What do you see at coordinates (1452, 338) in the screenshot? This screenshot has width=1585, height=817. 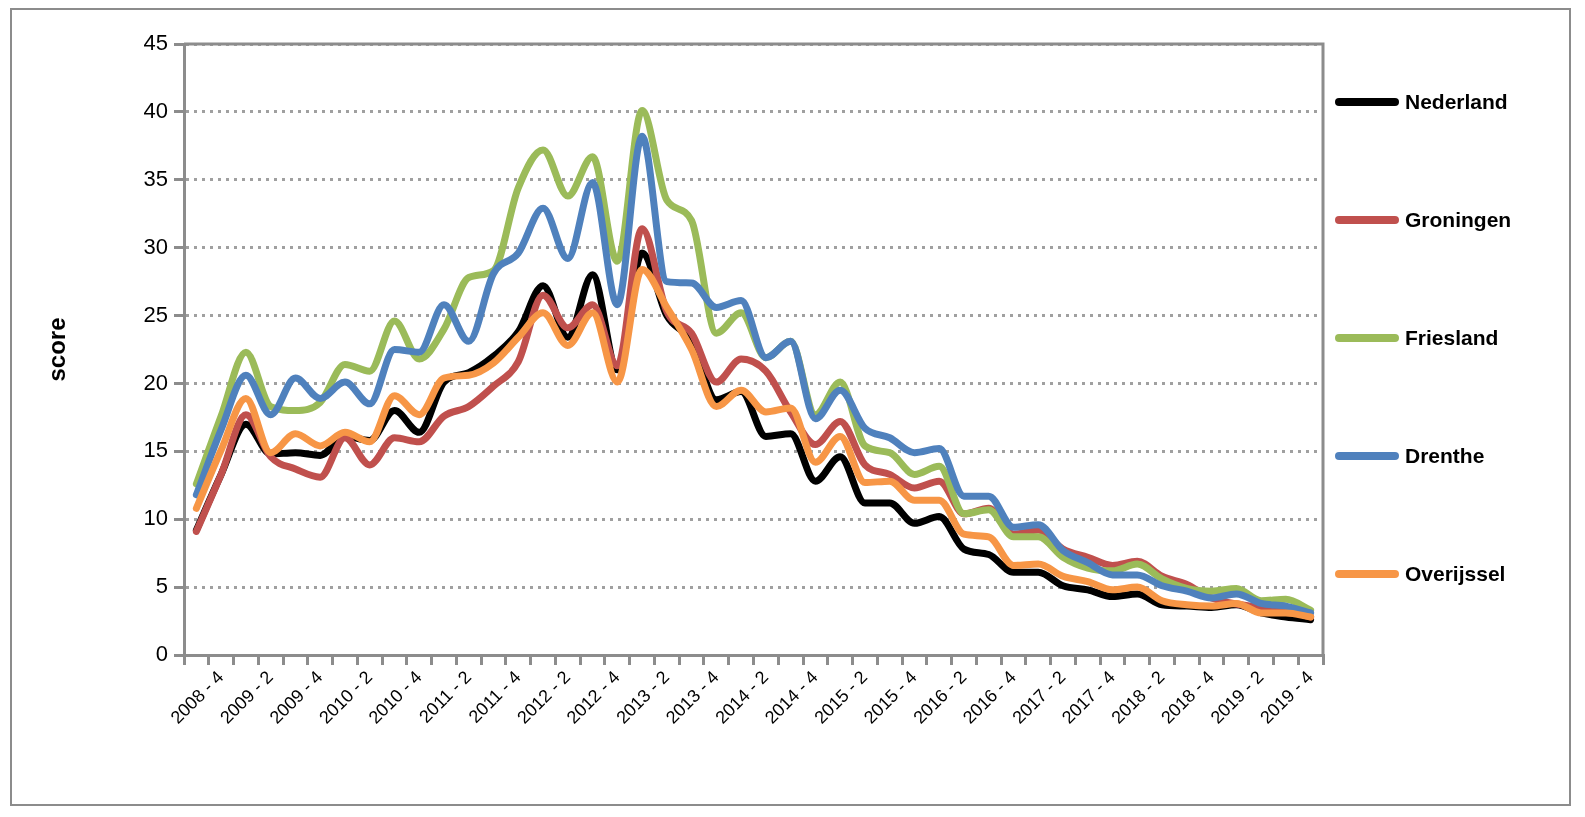 I see `legend-label: Friesland` at bounding box center [1452, 338].